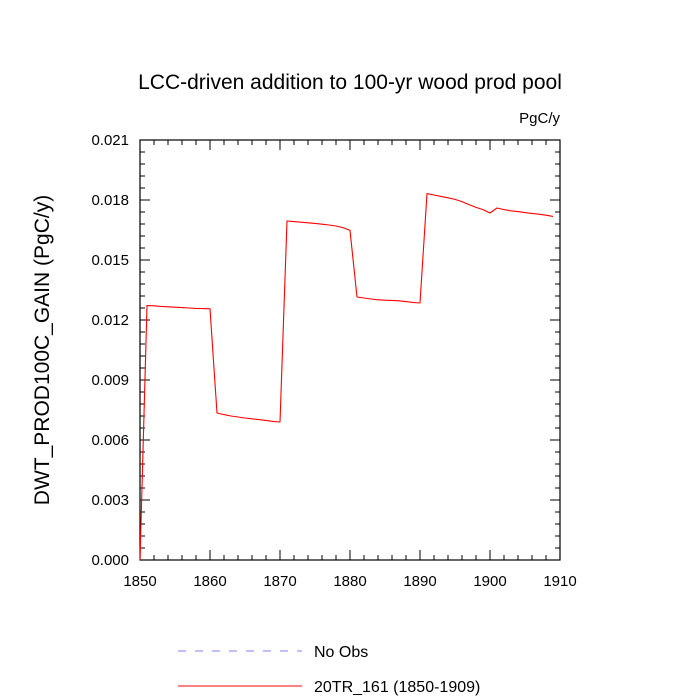 This screenshot has width=700, height=700. Describe the element at coordinates (110, 260) in the screenshot. I see `y-tick-label: 0.015` at that location.